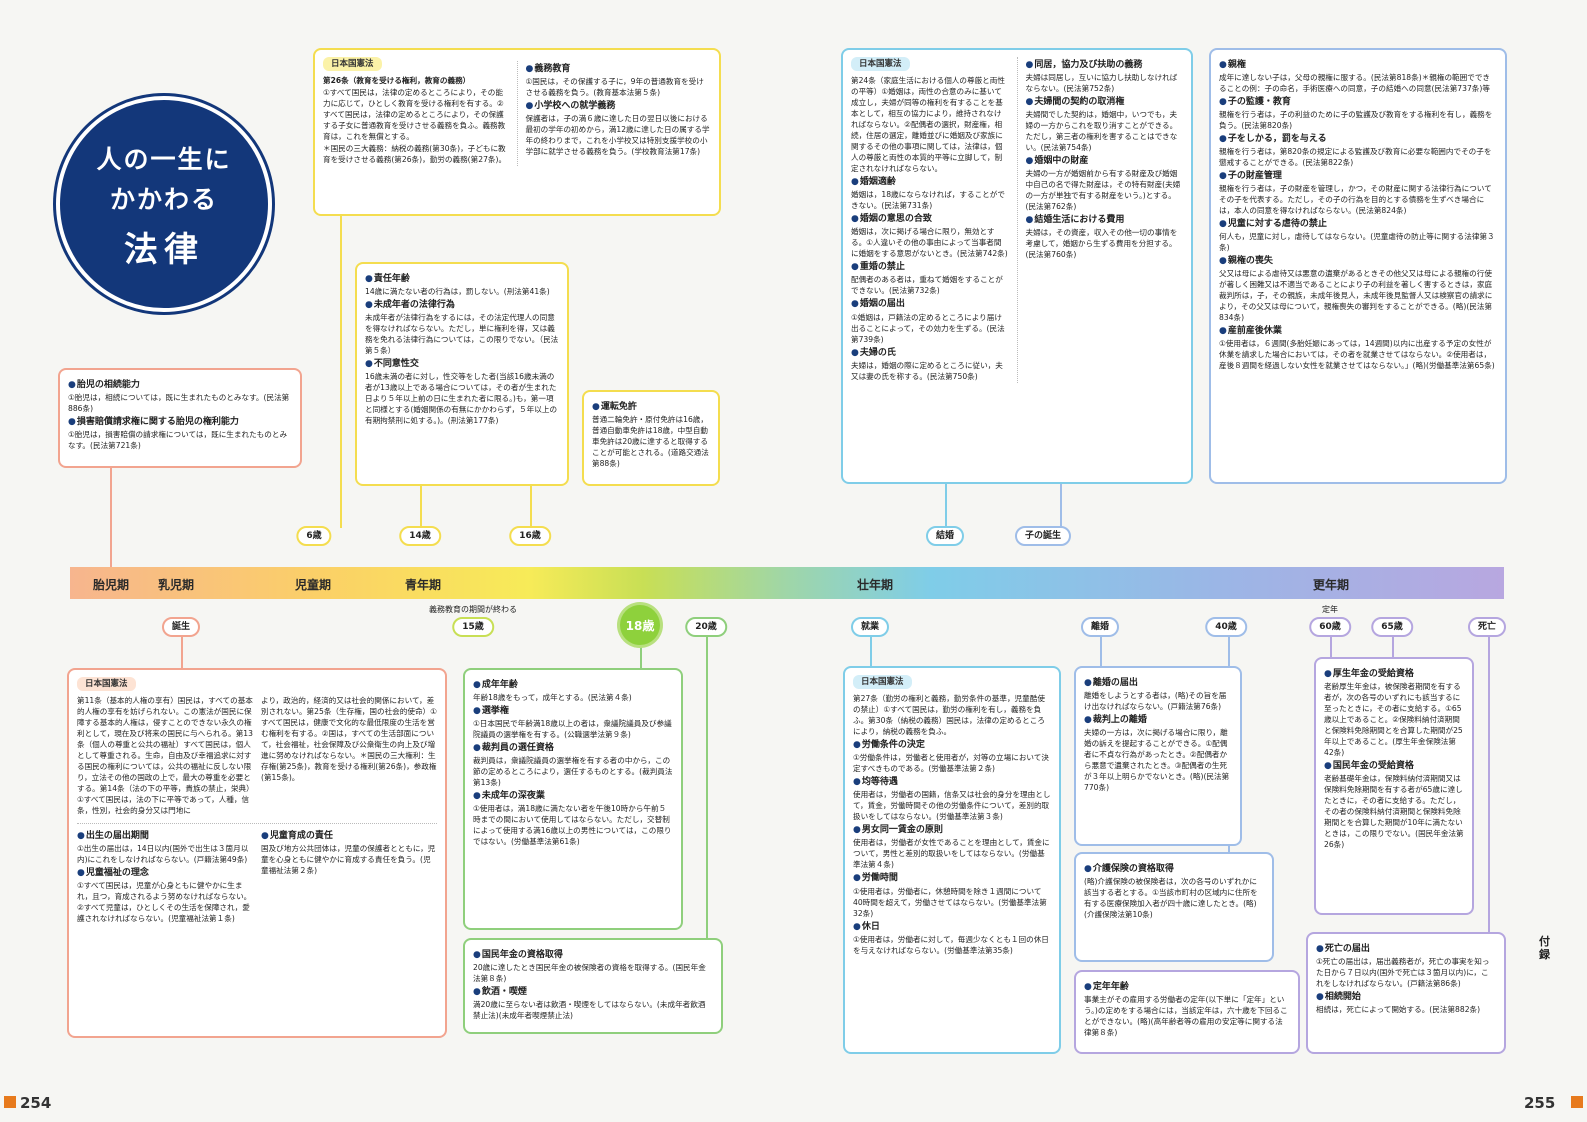 The height and width of the screenshot is (1122, 1587). What do you see at coordinates (1398, 1010) in the screenshot?
I see `law-text: 相続は，死亡によって開始する。(民法第882条)` at bounding box center [1398, 1010].